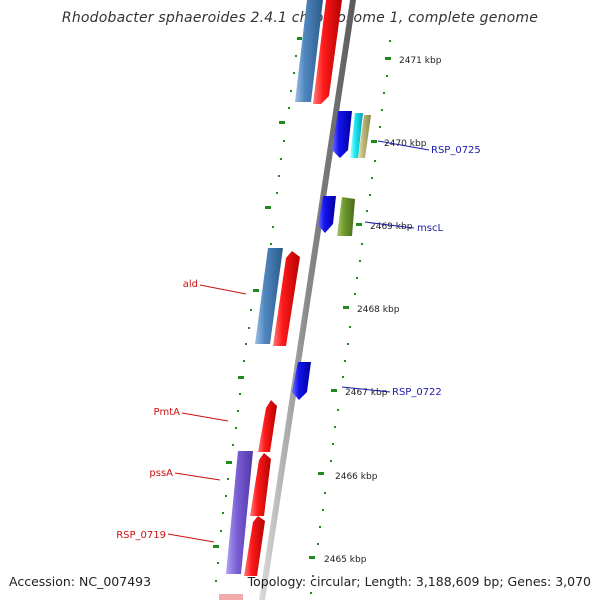 The width and height of the screenshot is (600, 600). Describe the element at coordinates (166, 412) in the screenshot. I see `gene-label-pmta: PmtA` at that location.